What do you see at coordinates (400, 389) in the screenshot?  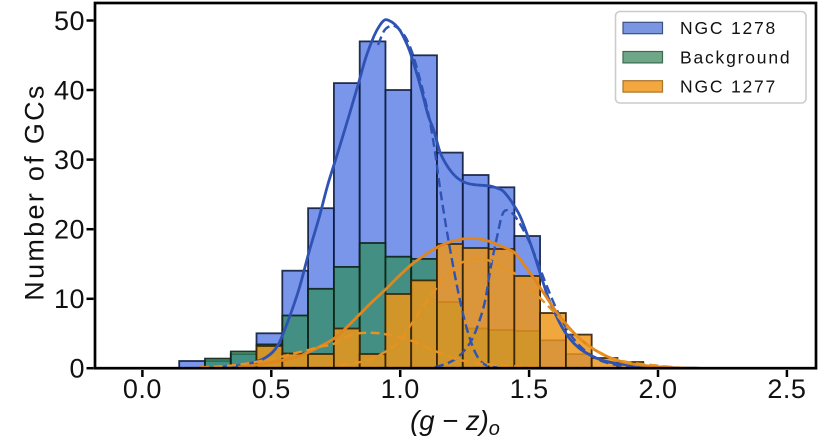 I see `svg-text: 1.0` at bounding box center [400, 389].